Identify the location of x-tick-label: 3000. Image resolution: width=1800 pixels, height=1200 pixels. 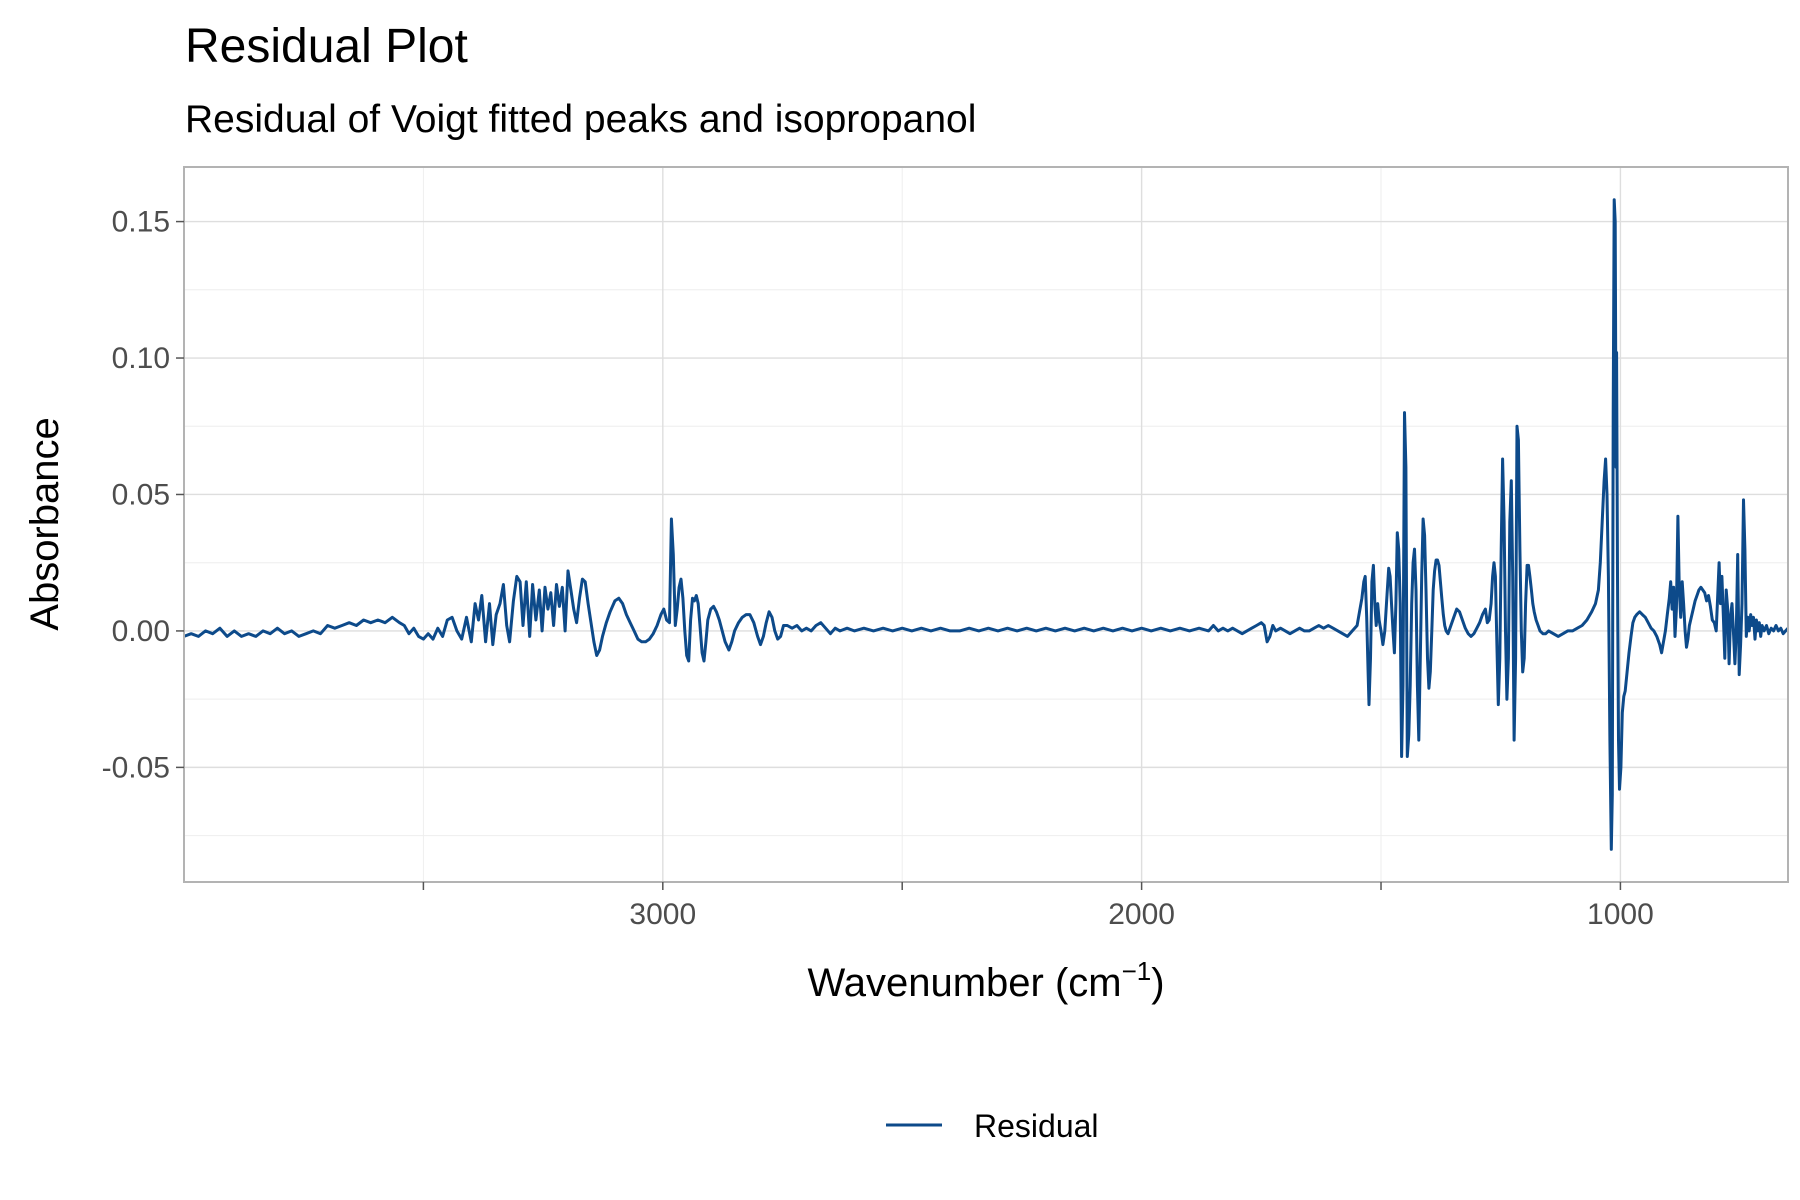
(662, 914).